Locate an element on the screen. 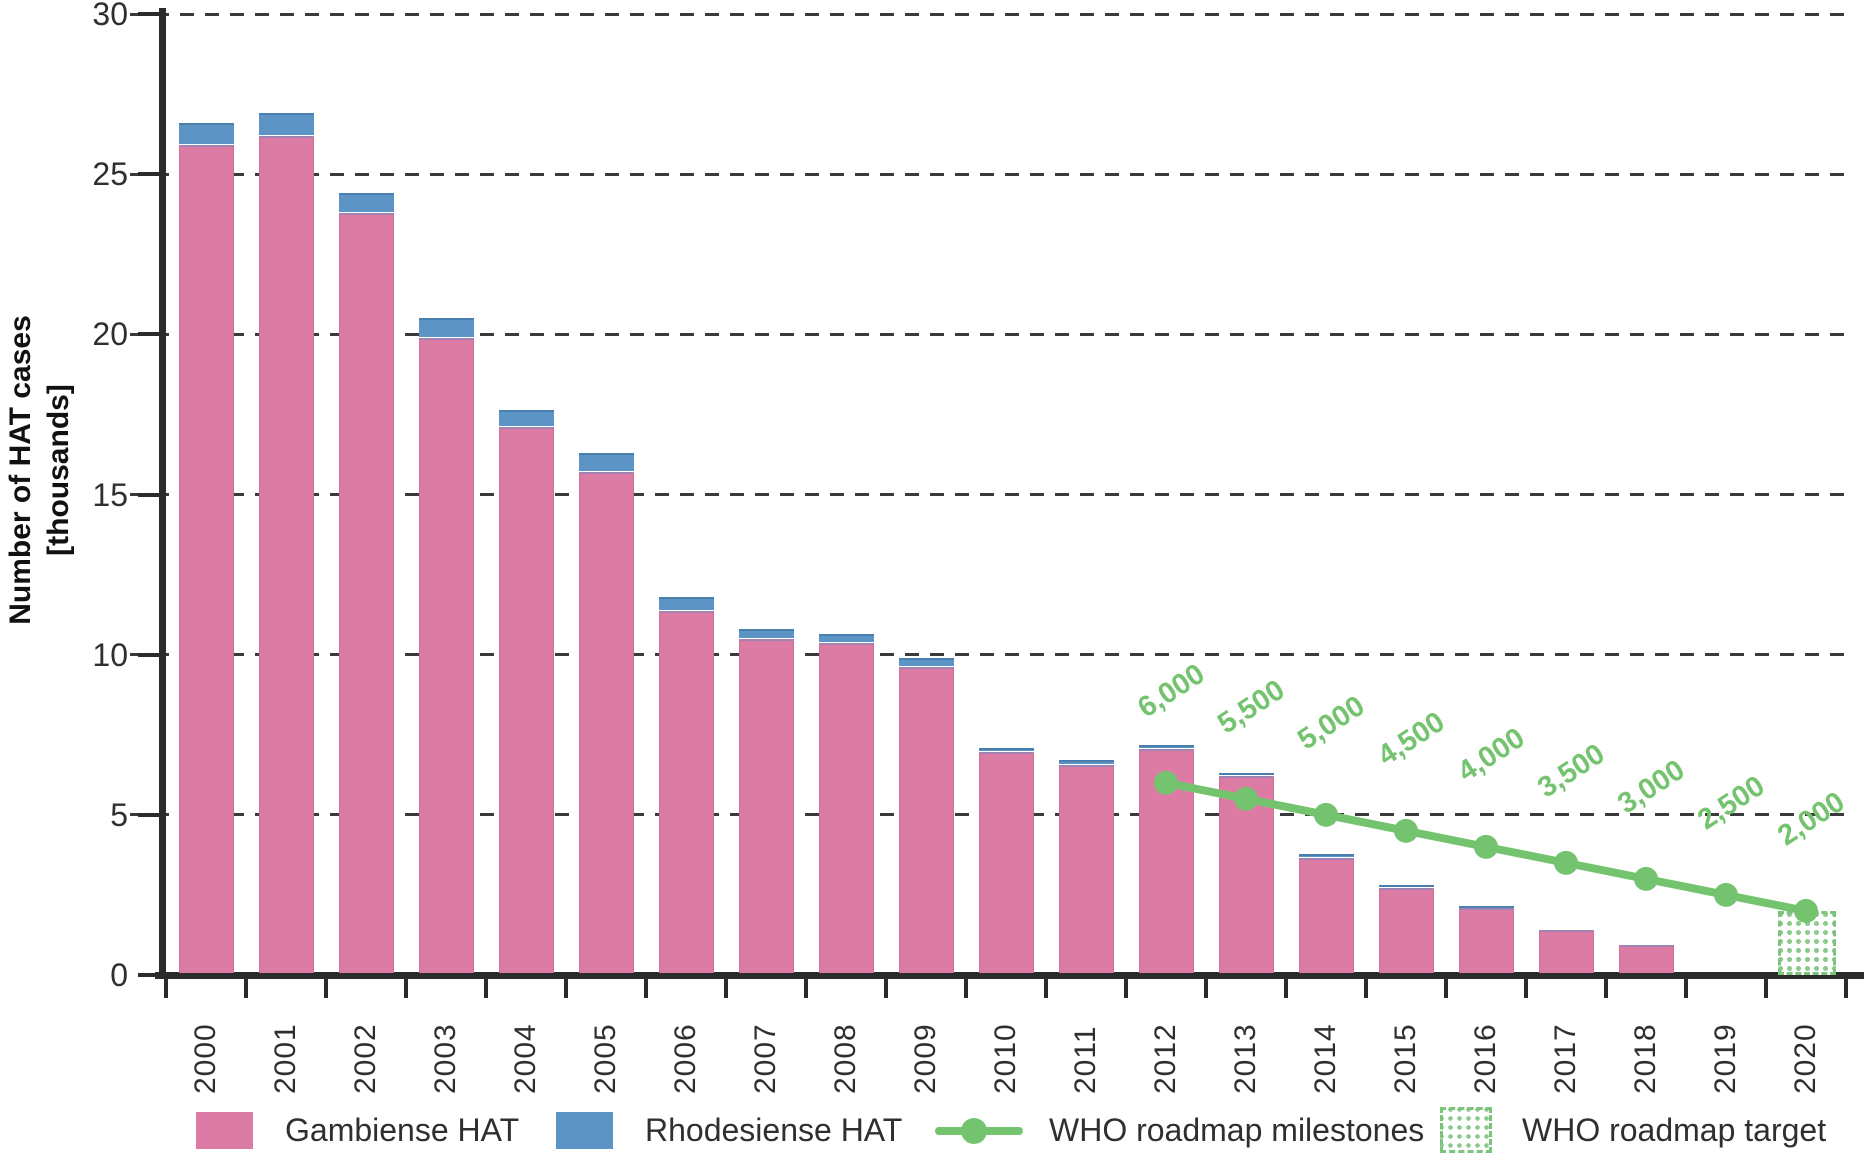 Image resolution: width=1874 pixels, height=1156 pixels. bar-gambiense-2005 is located at coordinates (606, 722).